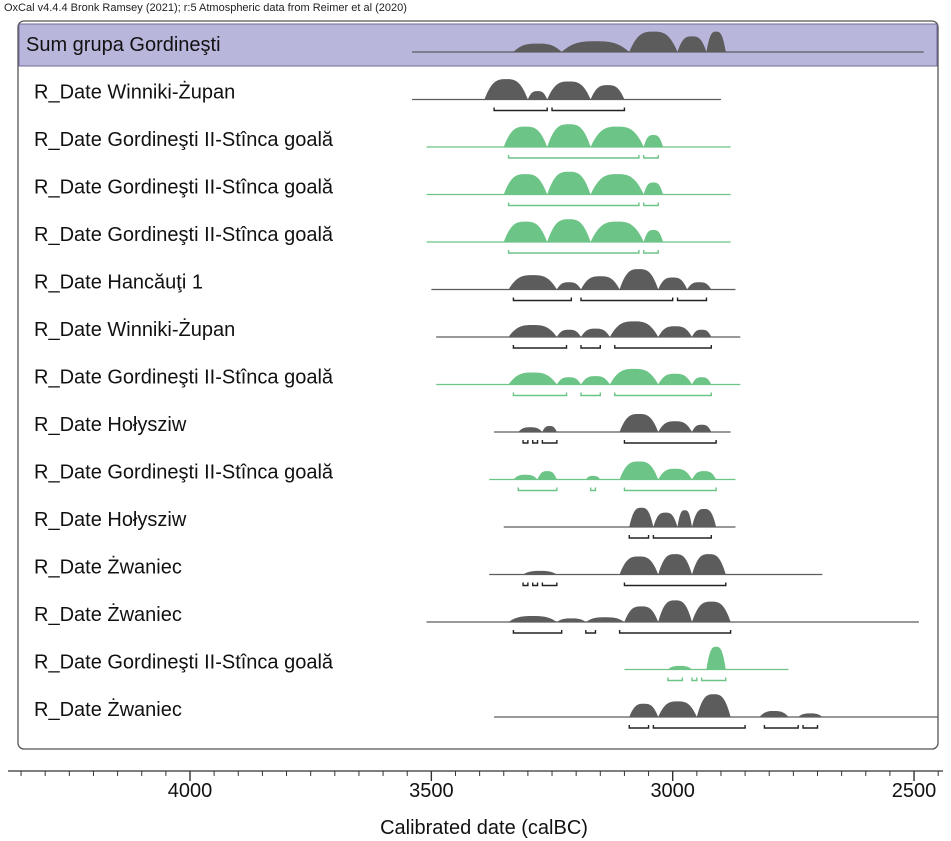 This screenshot has width=951, height=841. I want to click on x-tick-label: 3500, so click(431, 791).